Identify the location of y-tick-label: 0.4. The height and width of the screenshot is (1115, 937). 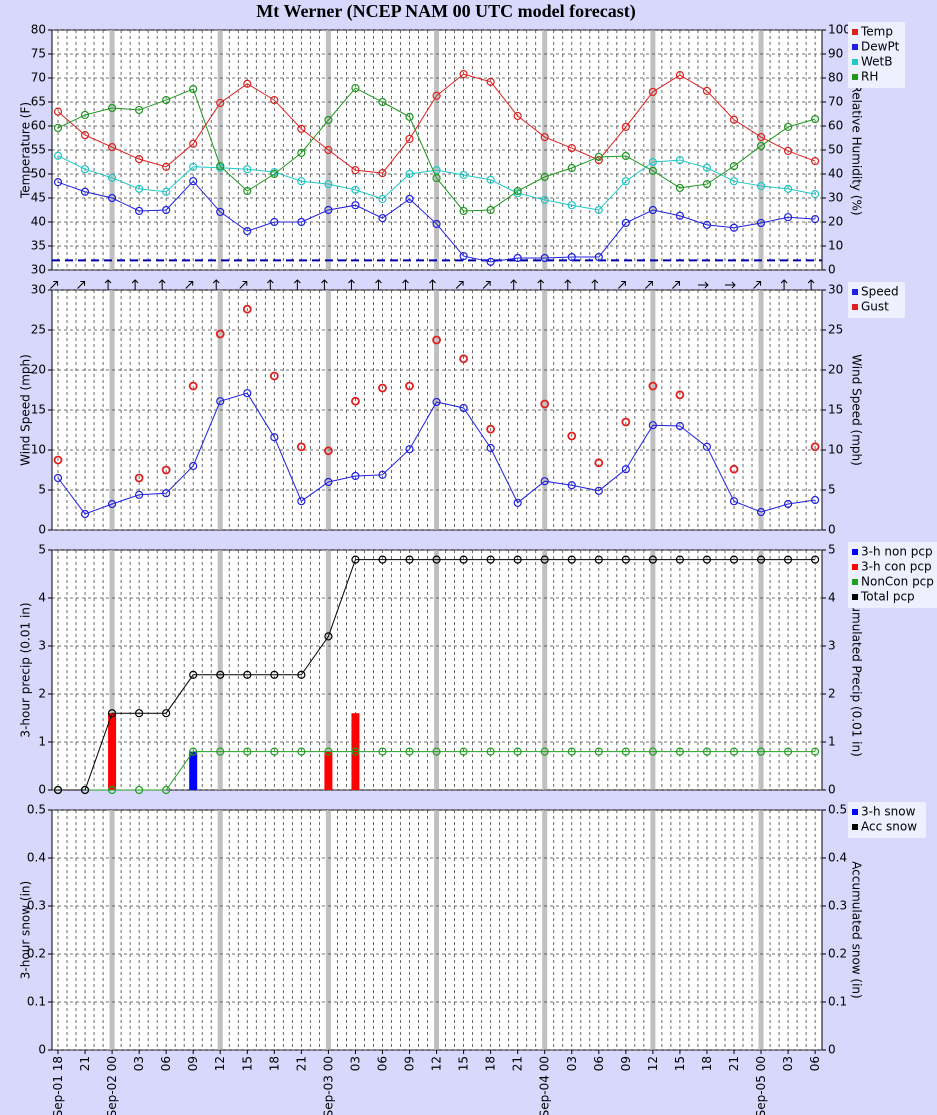
(36, 858).